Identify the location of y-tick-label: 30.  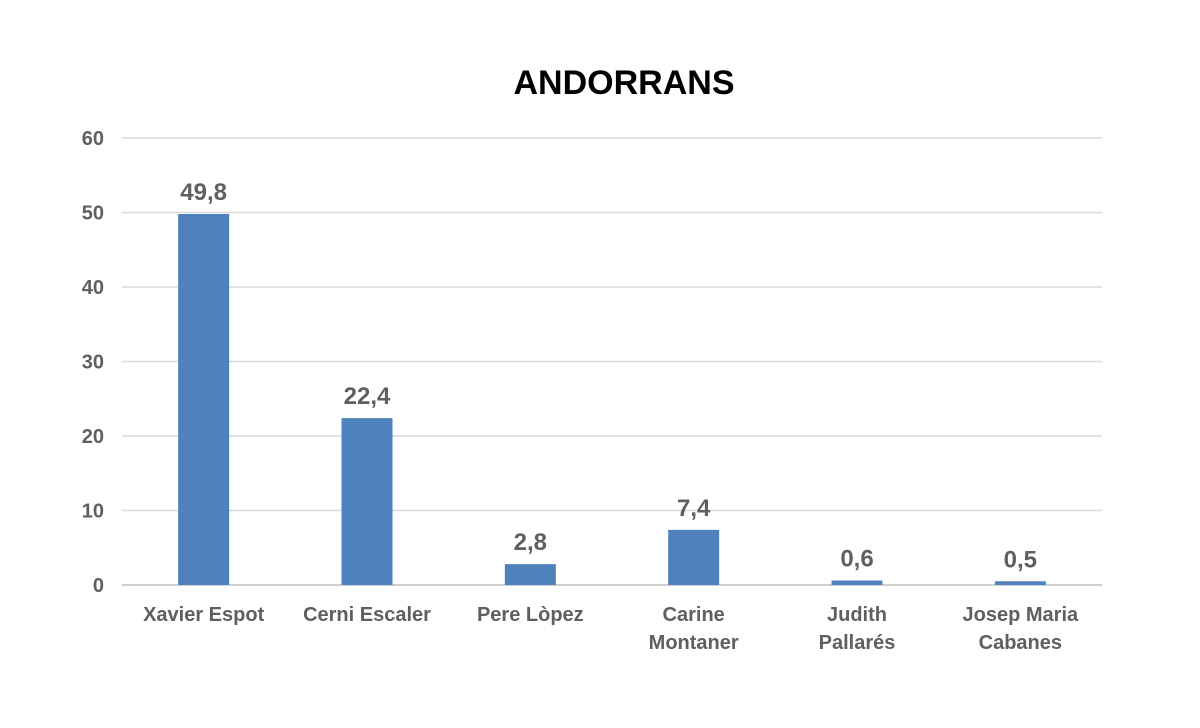
(93, 363).